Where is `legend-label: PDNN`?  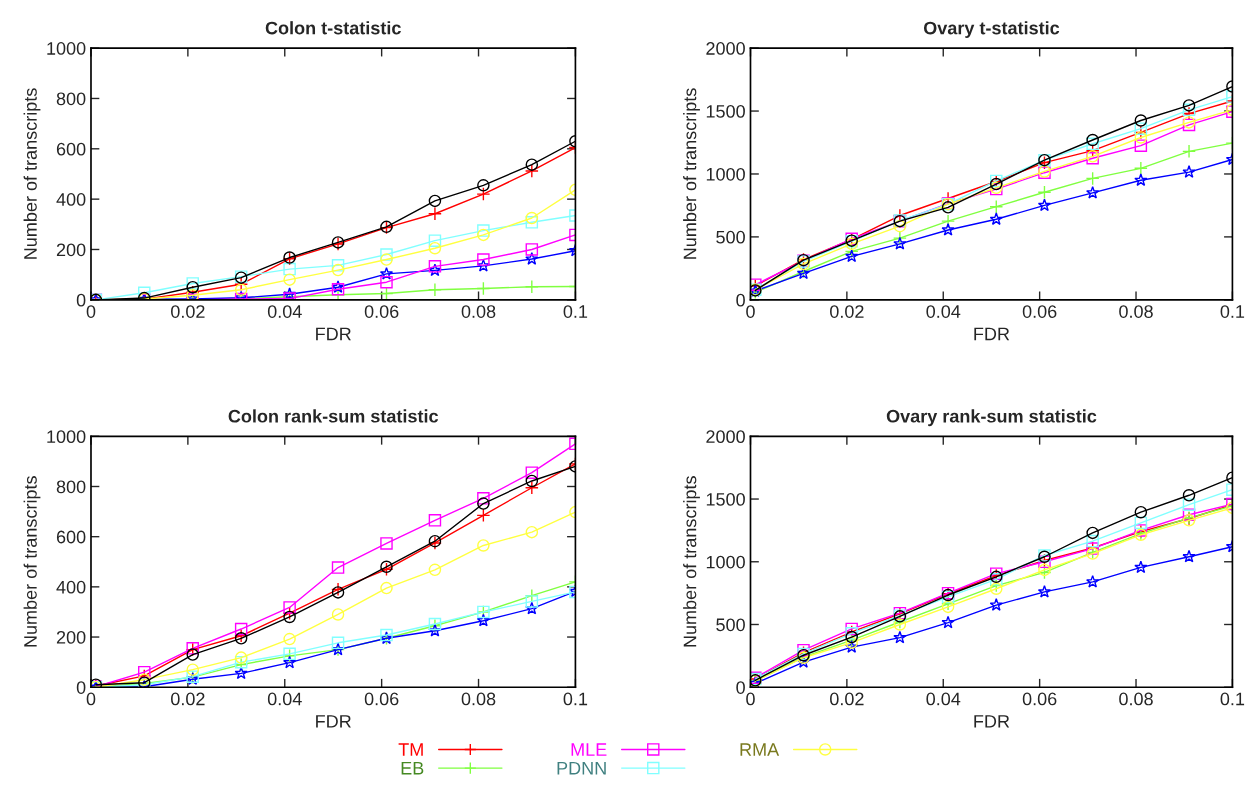 legend-label: PDNN is located at coordinates (581, 768).